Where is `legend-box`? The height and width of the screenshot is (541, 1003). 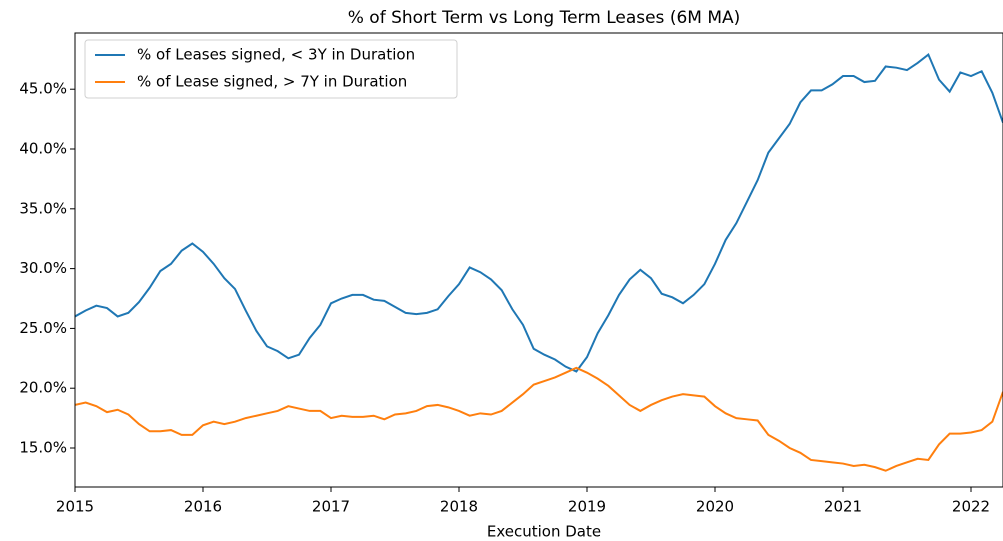 legend-box is located at coordinates (271, 69).